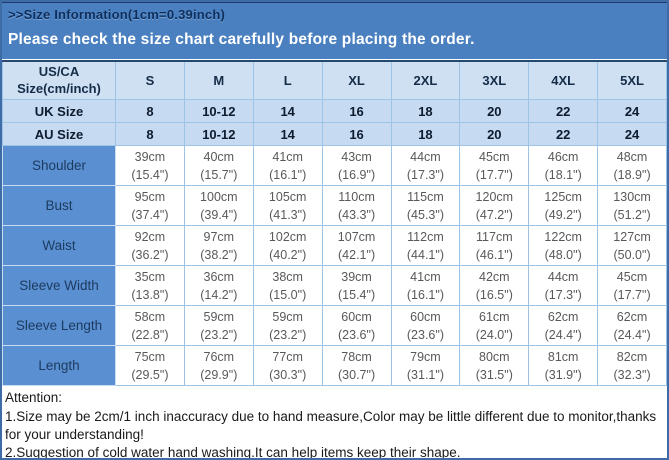 The width and height of the screenshot is (669, 460). Describe the element at coordinates (494, 111) in the screenshot. I see `size-conversion-value-cell: 20` at that location.